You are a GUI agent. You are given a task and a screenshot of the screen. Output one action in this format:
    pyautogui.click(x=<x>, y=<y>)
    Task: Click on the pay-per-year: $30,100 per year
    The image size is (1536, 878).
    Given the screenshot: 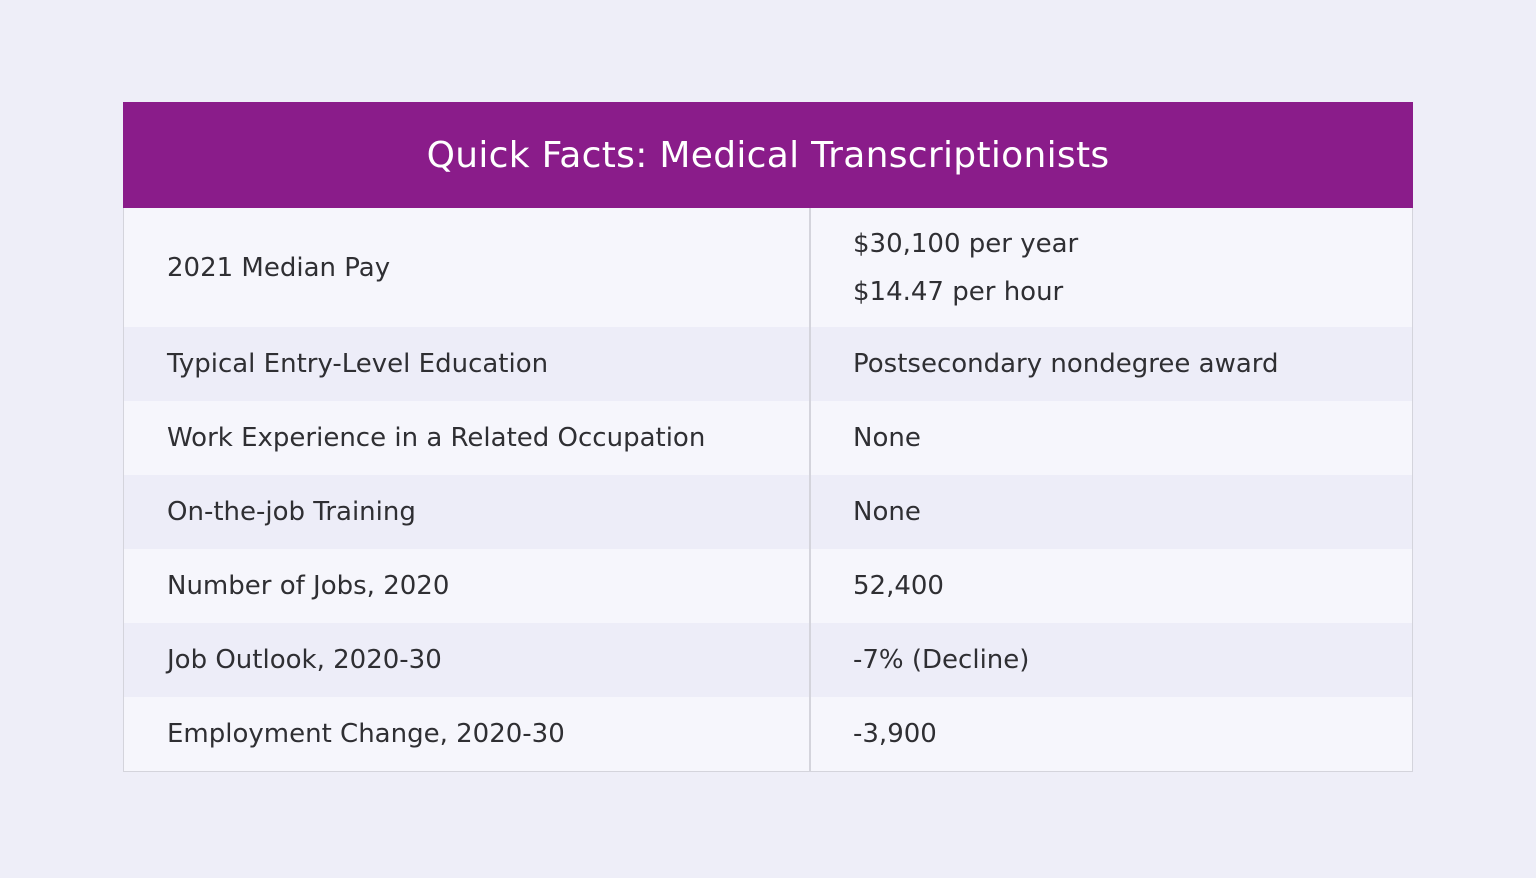 What is the action you would take?
    pyautogui.click(x=966, y=243)
    